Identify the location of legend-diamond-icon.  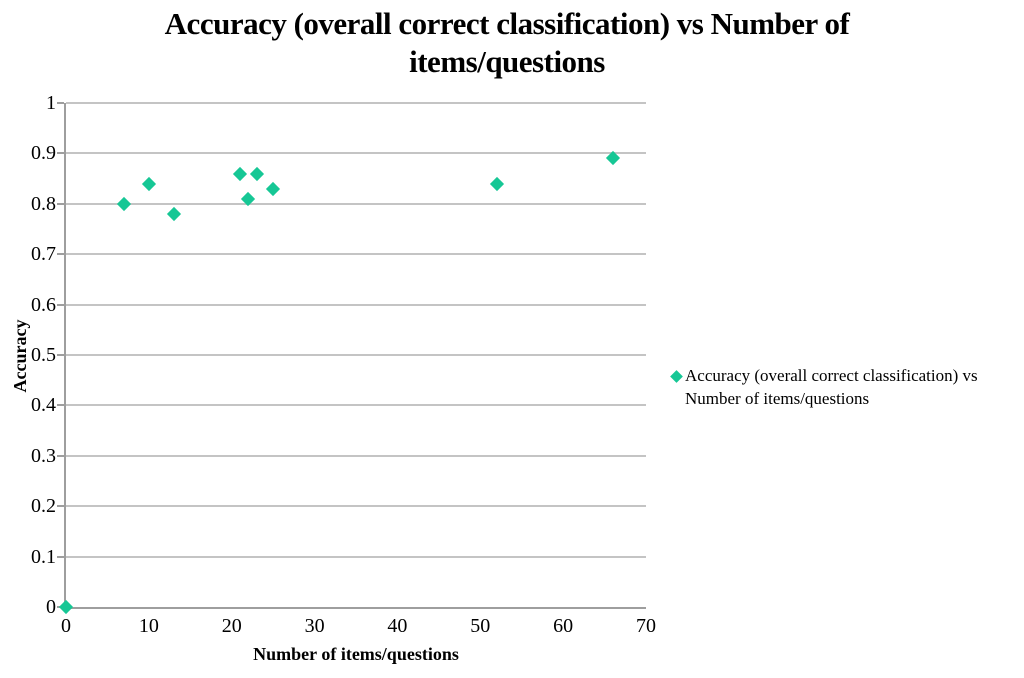
(676, 376).